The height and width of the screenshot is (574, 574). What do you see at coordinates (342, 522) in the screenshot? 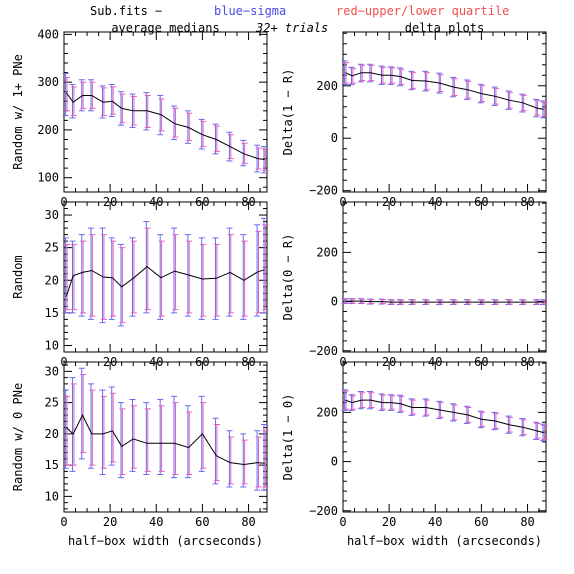
I see `bottom-right-x-tick-label: 0` at bounding box center [342, 522].